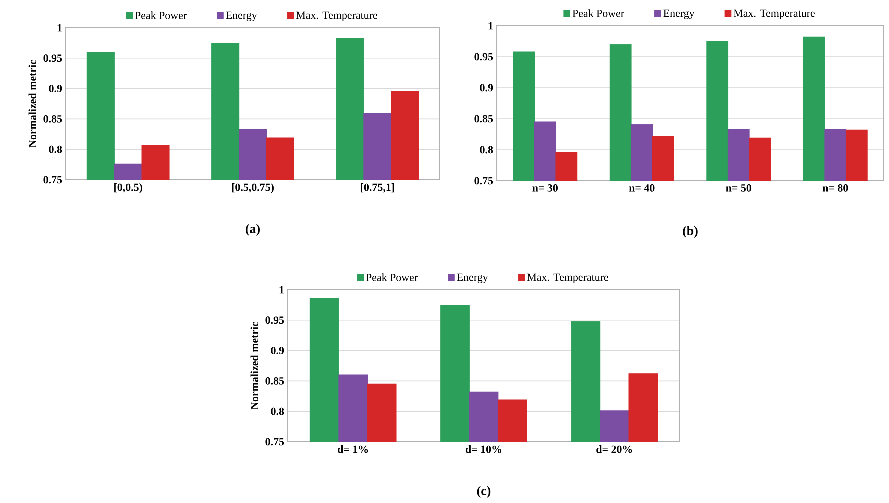  Describe the element at coordinates (484, 450) in the screenshot. I see `x-tick-label: d= 10%` at that location.